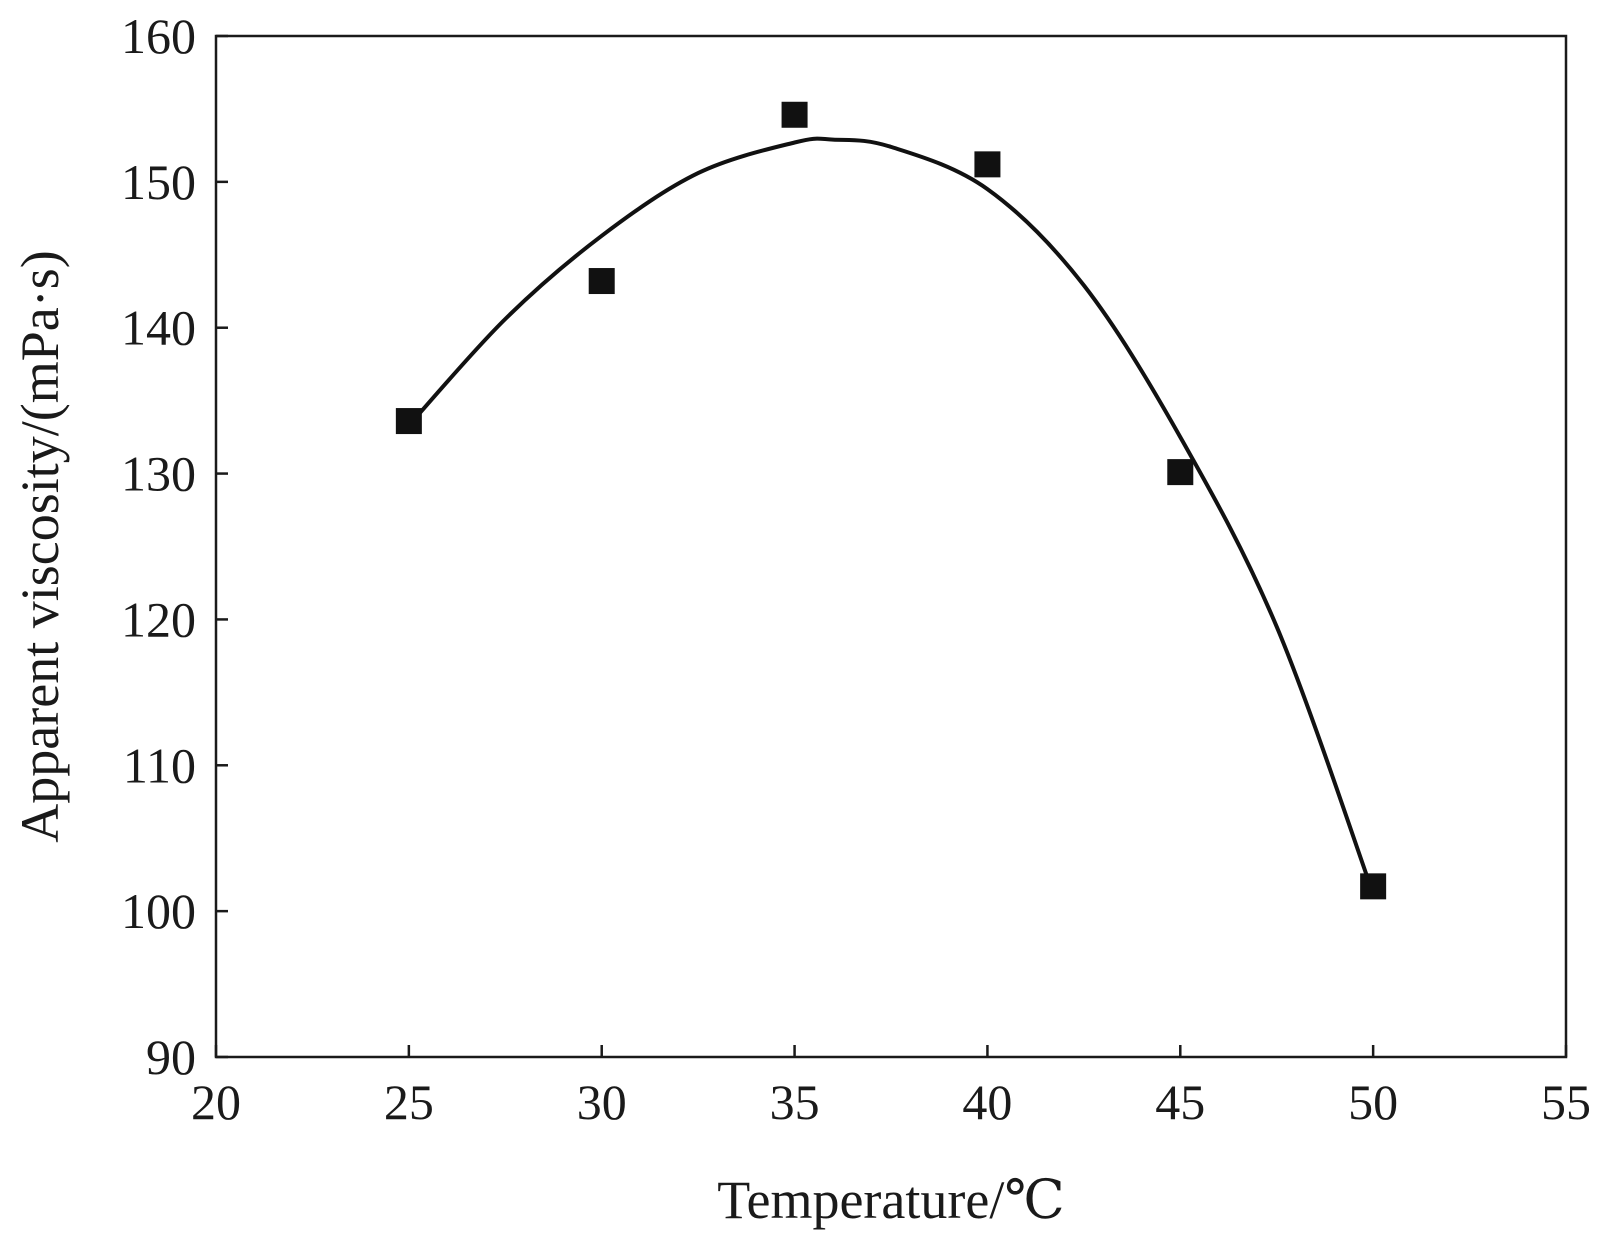 This screenshot has height=1238, width=1604. What do you see at coordinates (40, 546) in the screenshot?
I see `y-axis-label: Apparent viscosity/(mPa·s)` at bounding box center [40, 546].